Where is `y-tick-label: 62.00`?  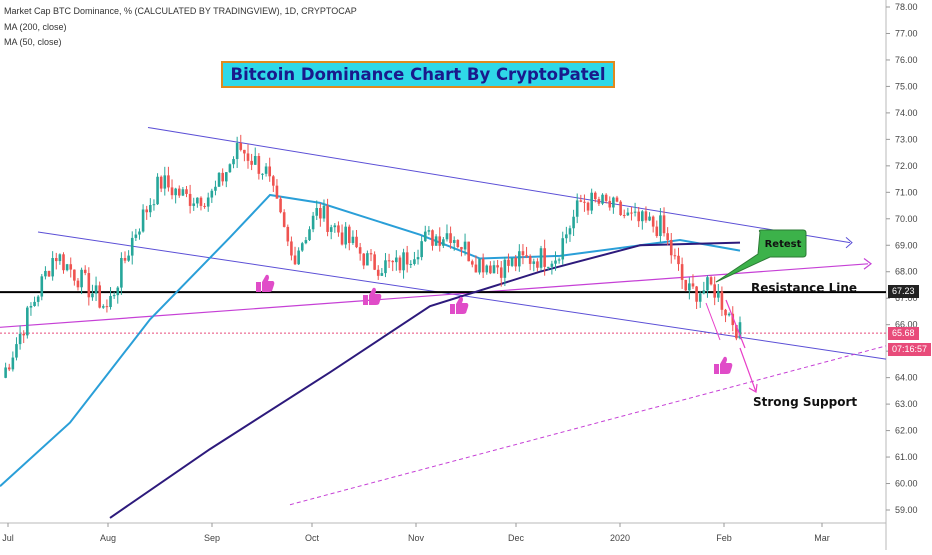 y-tick-label: 62.00 is located at coordinates (906, 431).